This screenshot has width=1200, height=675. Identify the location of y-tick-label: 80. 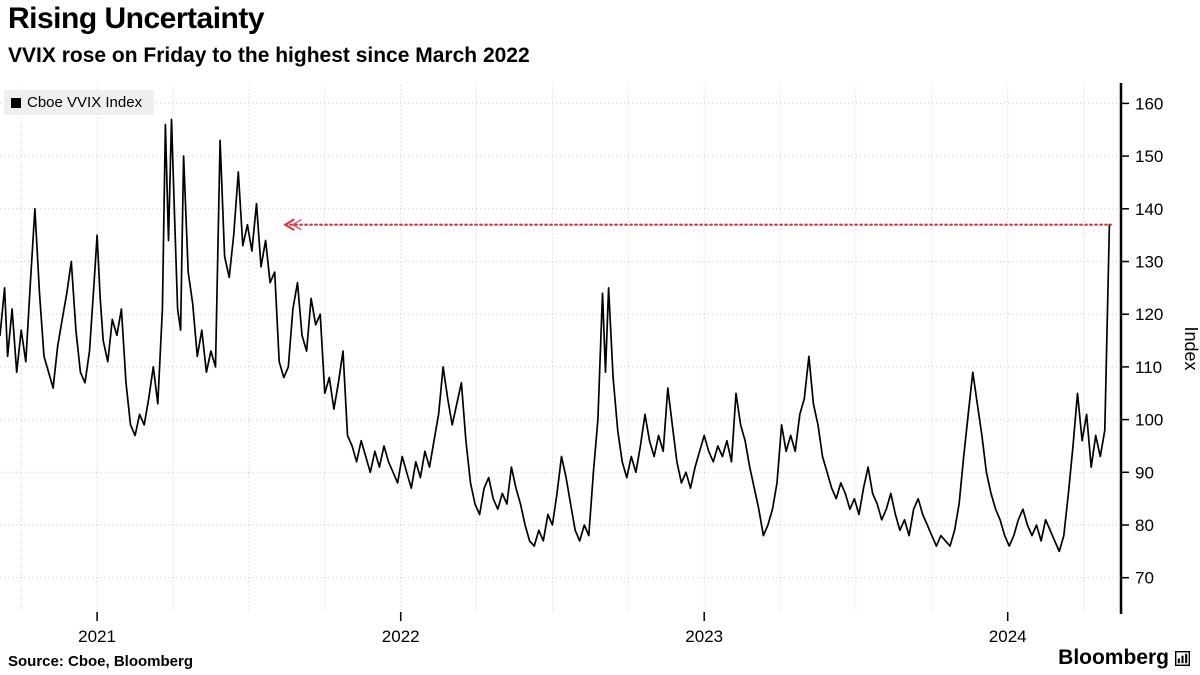
(1144, 525).